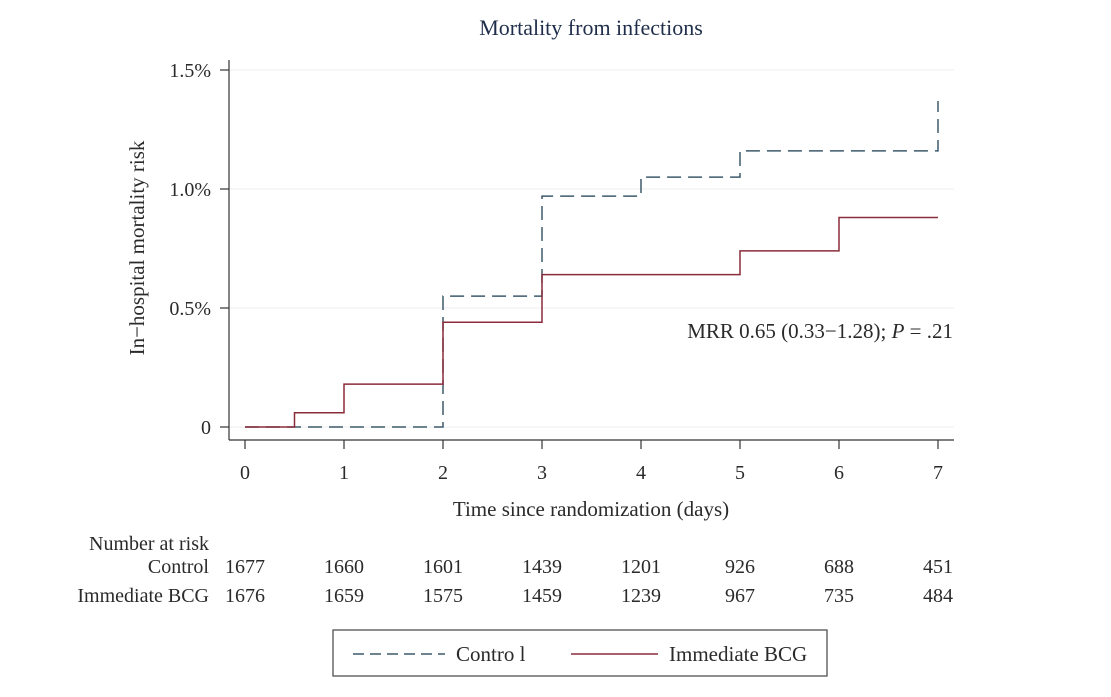 This screenshot has height=697, width=1111. What do you see at coordinates (443, 567) in the screenshot?
I see `risk-value-0-2: 1601` at bounding box center [443, 567].